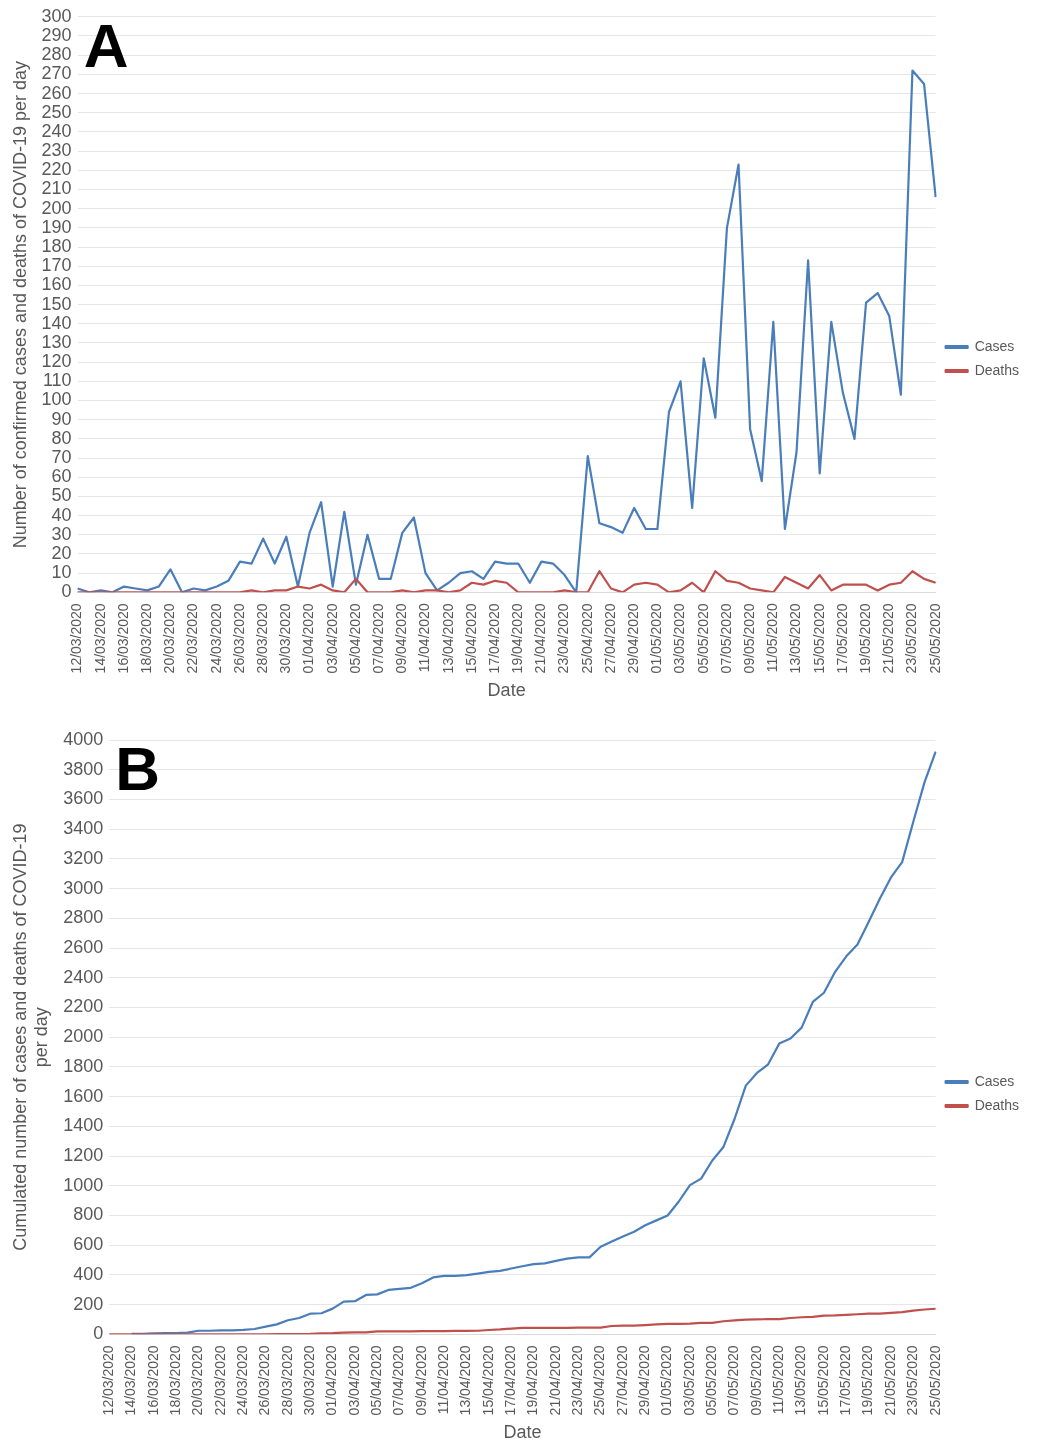  I want to click on y-tick-label: 30, so click(61, 533).